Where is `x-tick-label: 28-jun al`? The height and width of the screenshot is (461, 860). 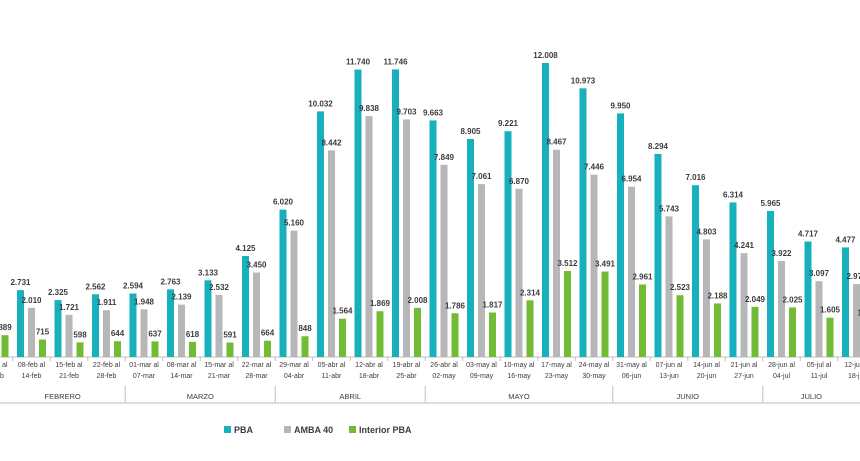 x-tick-label: 28-jun al is located at coordinates (781, 365).